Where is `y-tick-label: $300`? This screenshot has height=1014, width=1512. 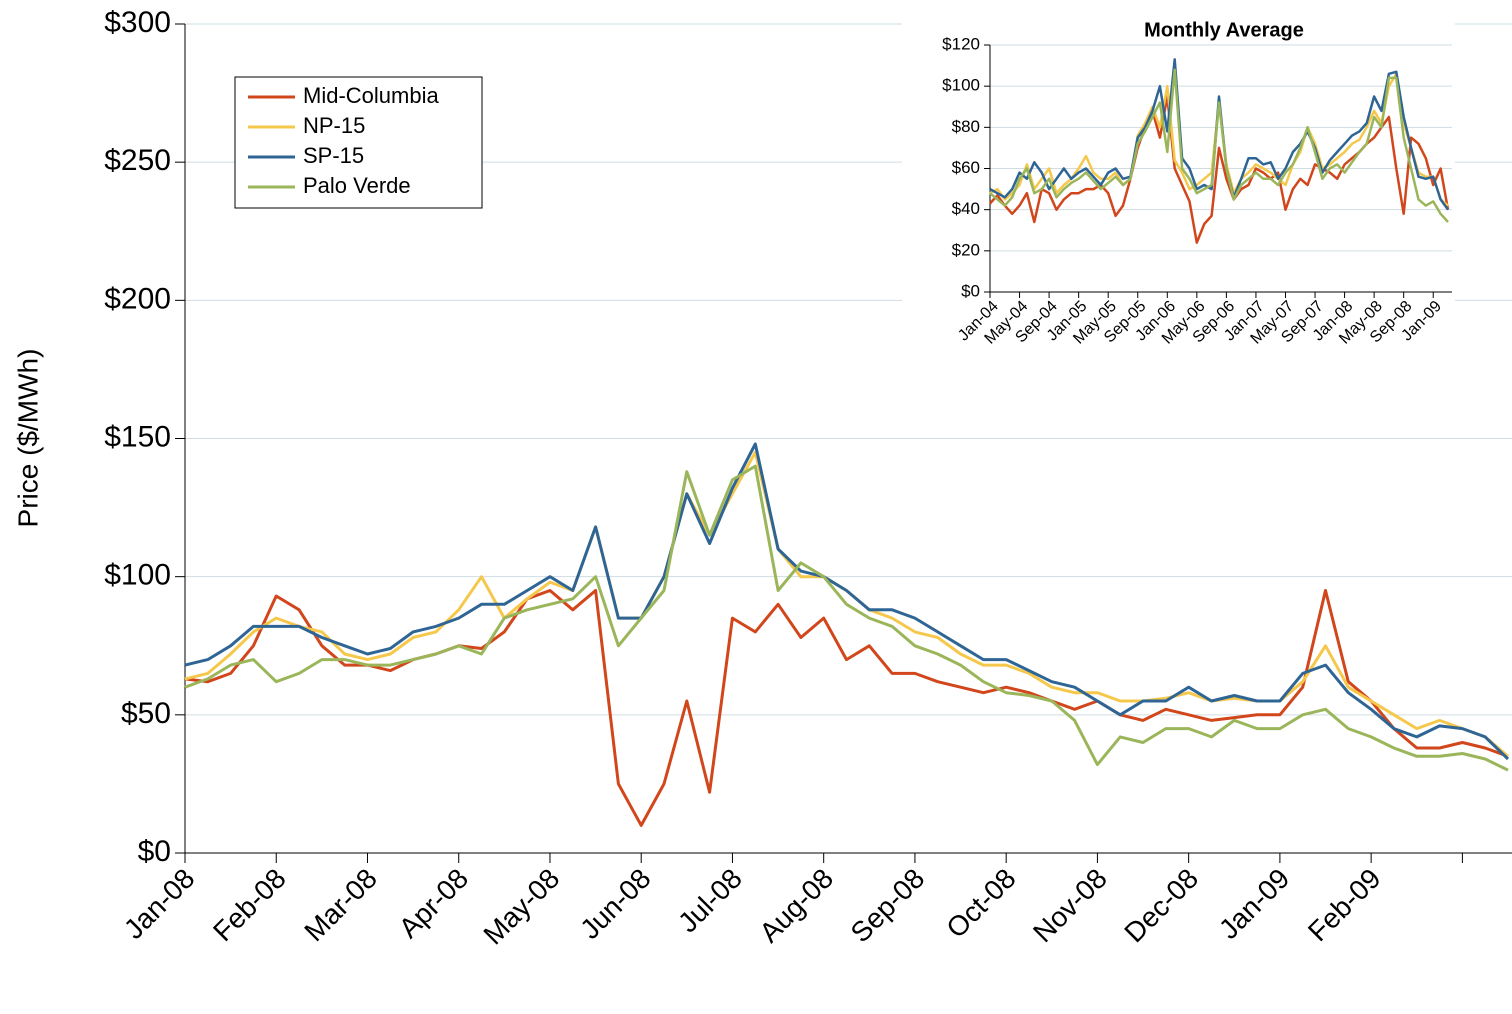
y-tick-label: $300 is located at coordinates (137, 22).